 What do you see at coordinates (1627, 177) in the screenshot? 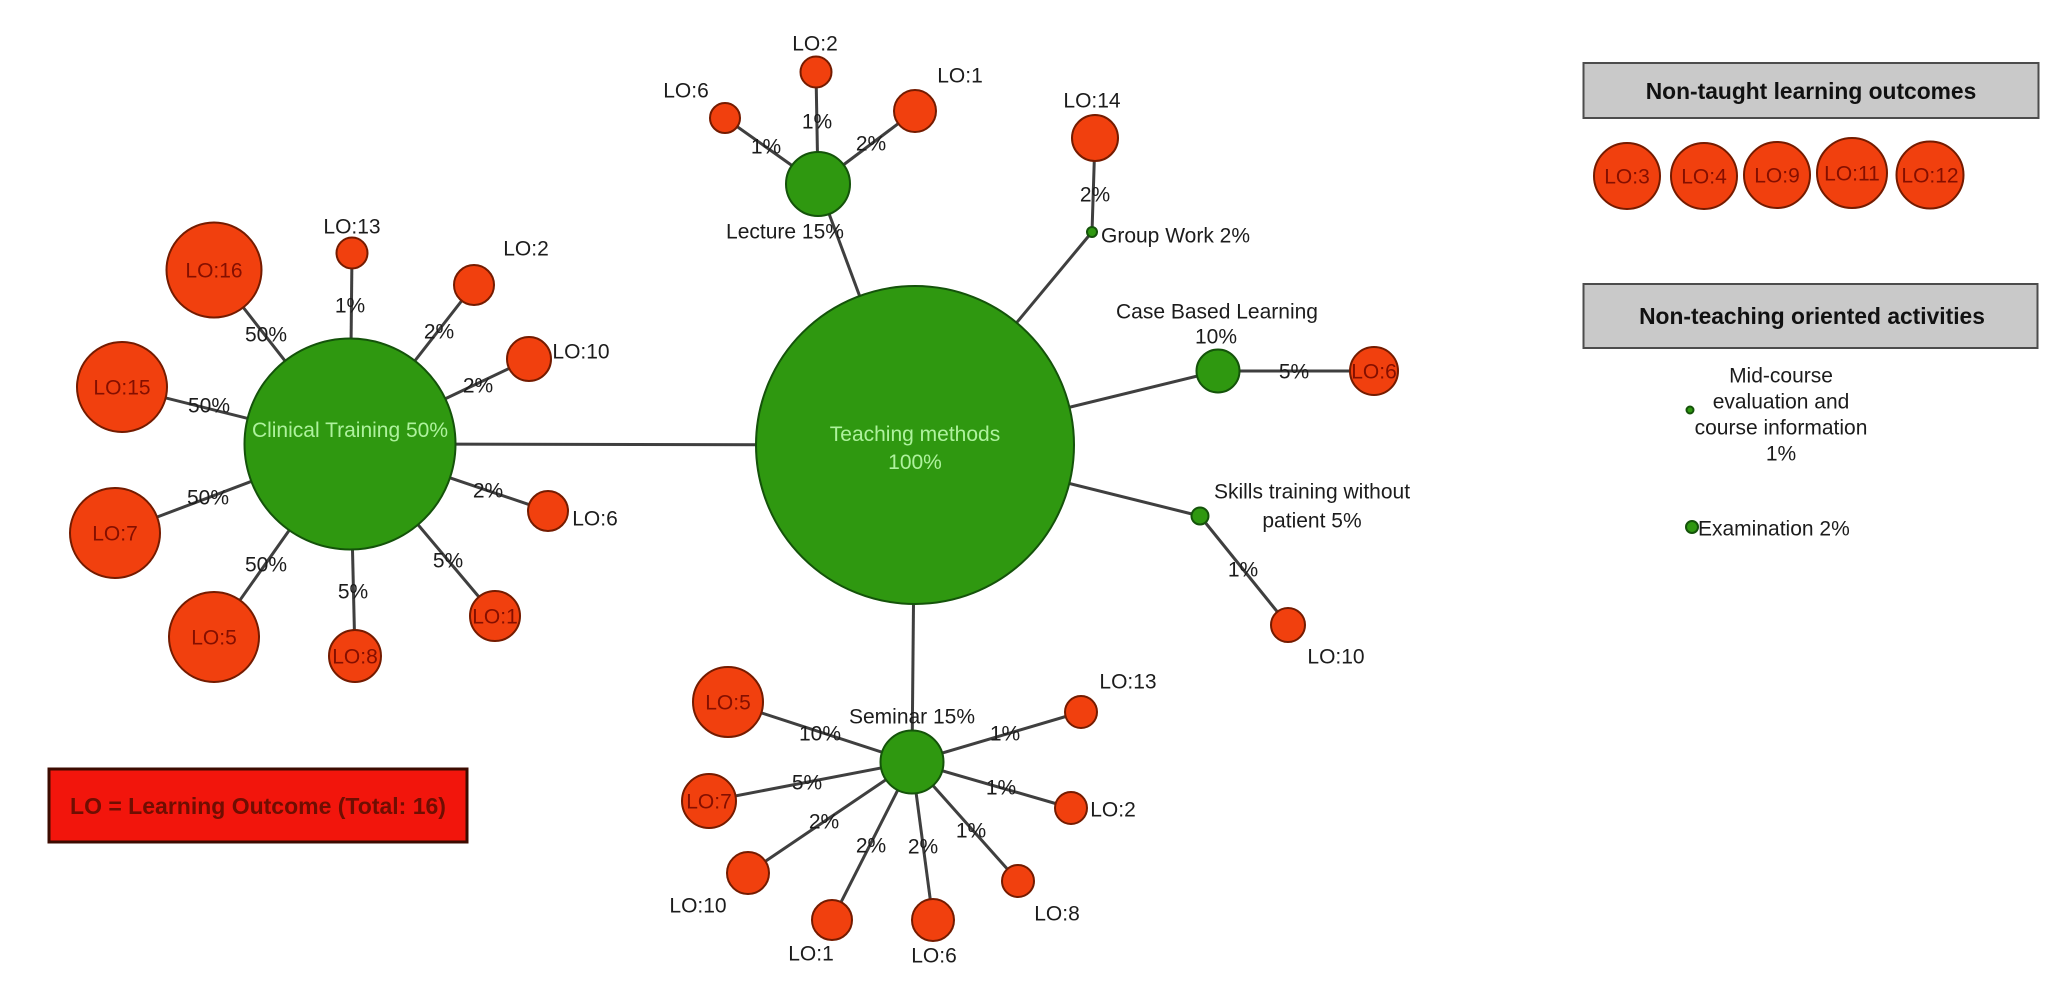
I see `svg-text: LO:3` at bounding box center [1627, 177].